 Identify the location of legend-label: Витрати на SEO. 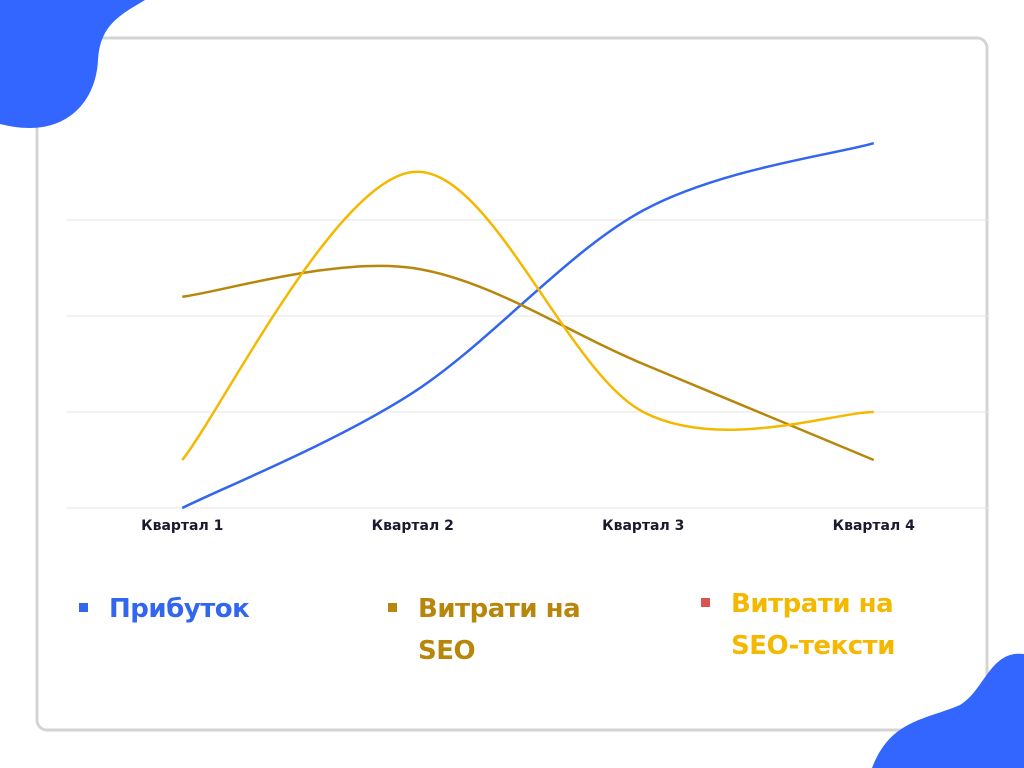
(499, 630).